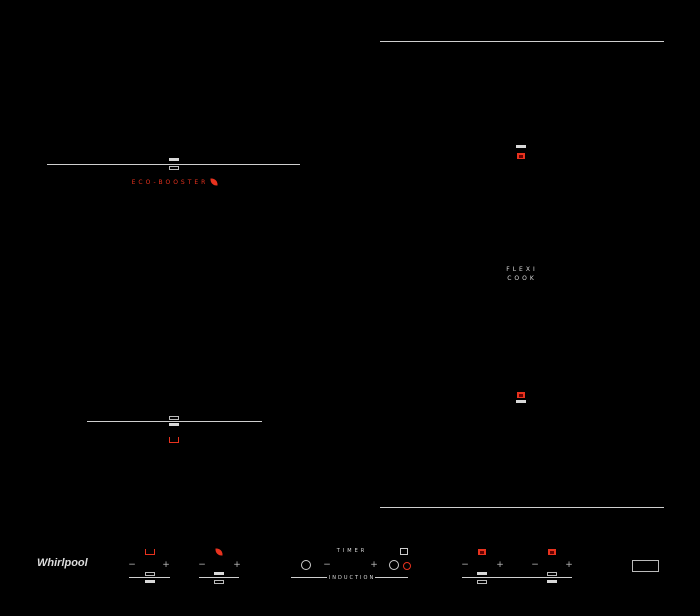  Describe the element at coordinates (202, 565) in the screenshot. I see `zone2-minus-button: −` at that location.